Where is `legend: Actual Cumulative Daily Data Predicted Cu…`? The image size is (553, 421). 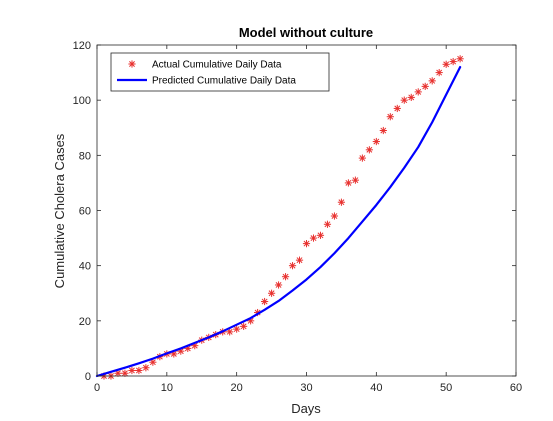
legend: Actual Cumulative Daily Data Predicted Cu… is located at coordinates (220, 72).